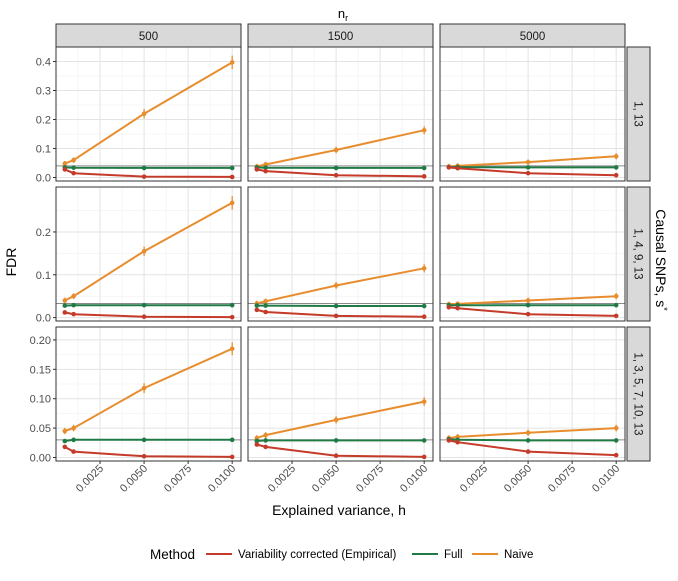 The width and height of the screenshot is (678, 581). I want to click on row-strip-label-2: 1, 3, 5, 7, 10, 13, so click(638, 393).